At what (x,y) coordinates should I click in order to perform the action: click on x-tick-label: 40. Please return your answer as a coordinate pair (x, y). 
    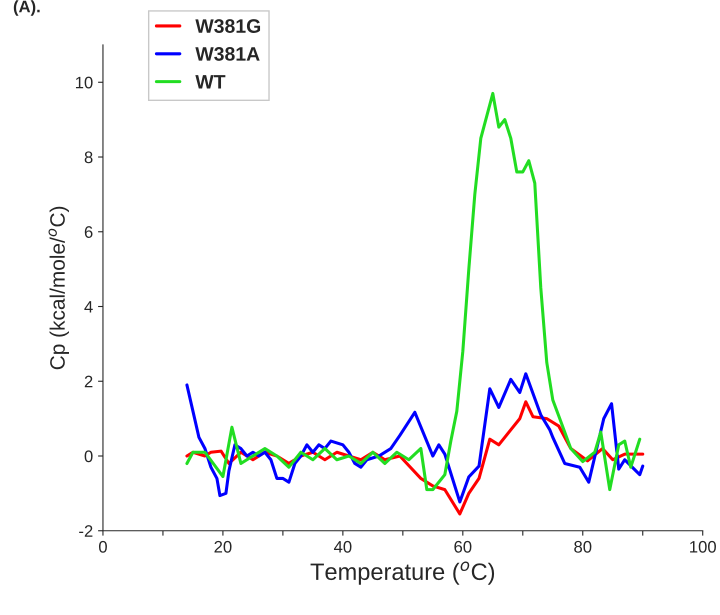
    Looking at the image, I should click on (343, 546).